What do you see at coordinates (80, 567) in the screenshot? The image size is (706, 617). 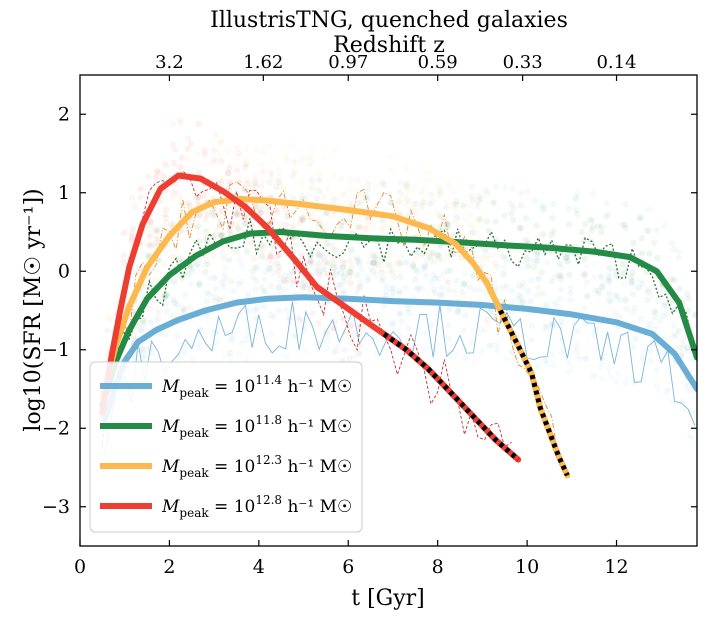 I see `x-tick-label: 0` at bounding box center [80, 567].